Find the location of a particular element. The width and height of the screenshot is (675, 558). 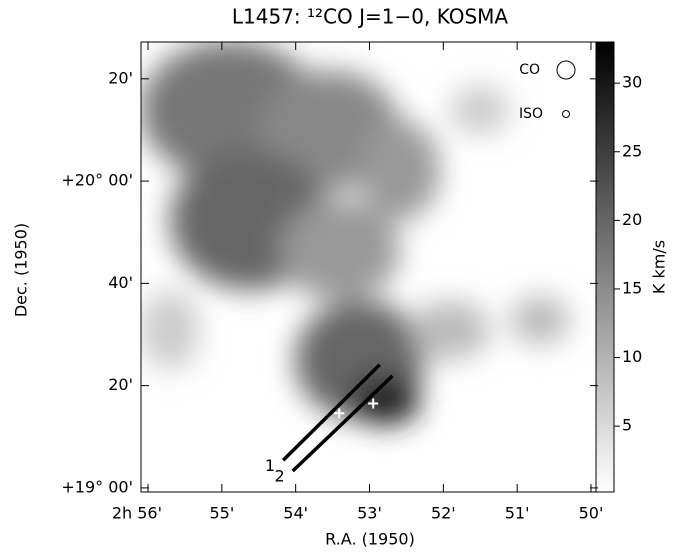

y-tick-label: 40' is located at coordinates (120, 282).